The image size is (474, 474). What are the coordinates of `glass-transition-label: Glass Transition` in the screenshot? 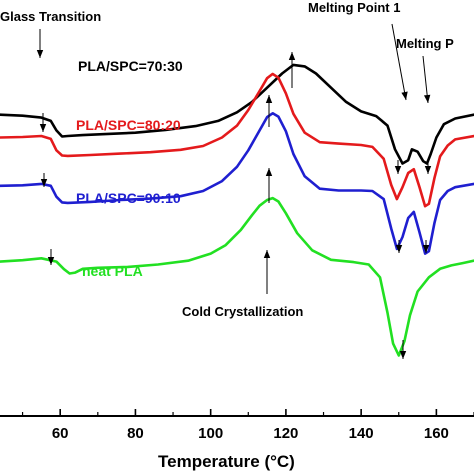 It's located at (50, 16).